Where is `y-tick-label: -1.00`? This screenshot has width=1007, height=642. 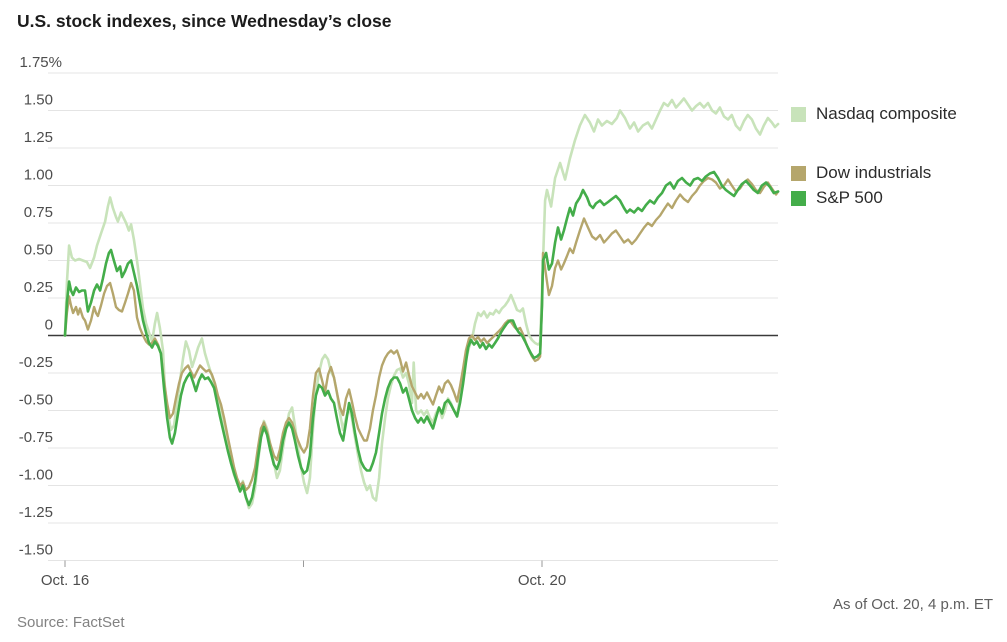
y-tick-label: -1.00 is located at coordinates (36, 475).